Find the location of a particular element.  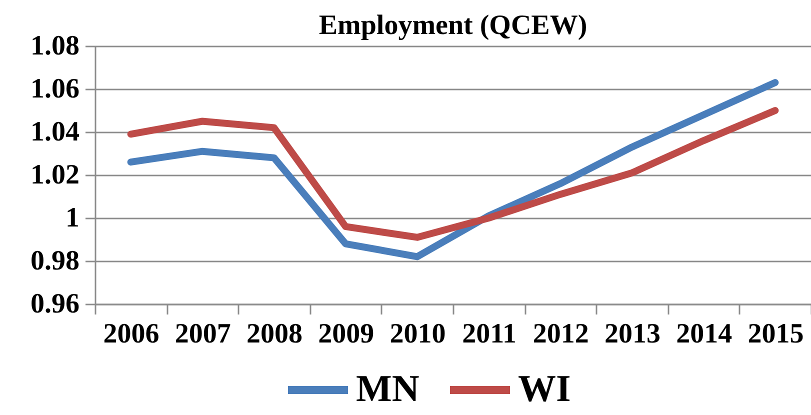

x-tick-label: 2014 is located at coordinates (704, 334).